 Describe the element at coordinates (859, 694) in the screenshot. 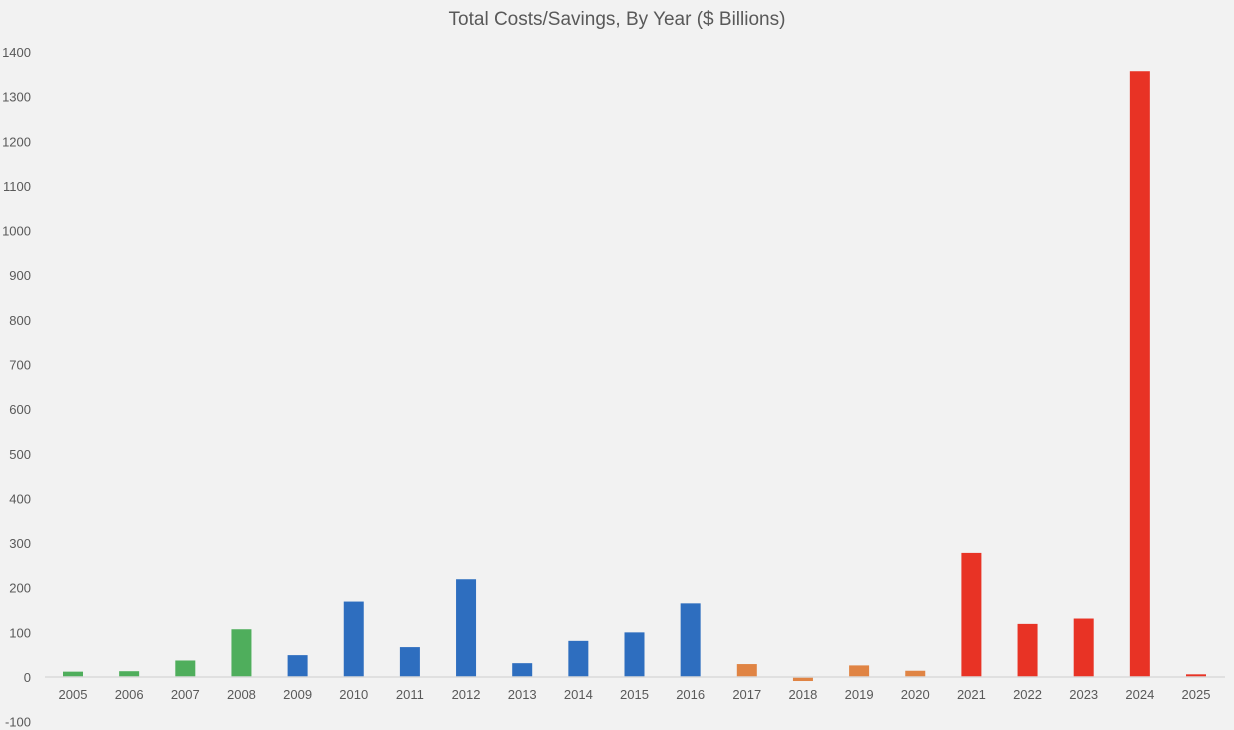

I see `x-tick-label: 2019` at that location.